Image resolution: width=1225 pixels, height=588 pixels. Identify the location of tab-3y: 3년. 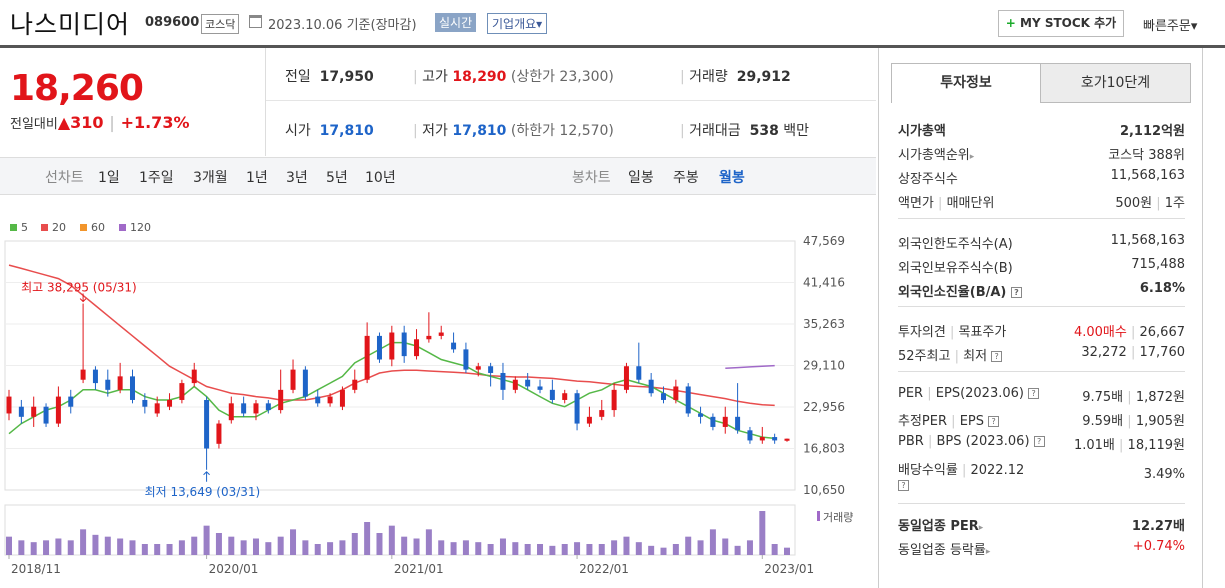
(297, 178).